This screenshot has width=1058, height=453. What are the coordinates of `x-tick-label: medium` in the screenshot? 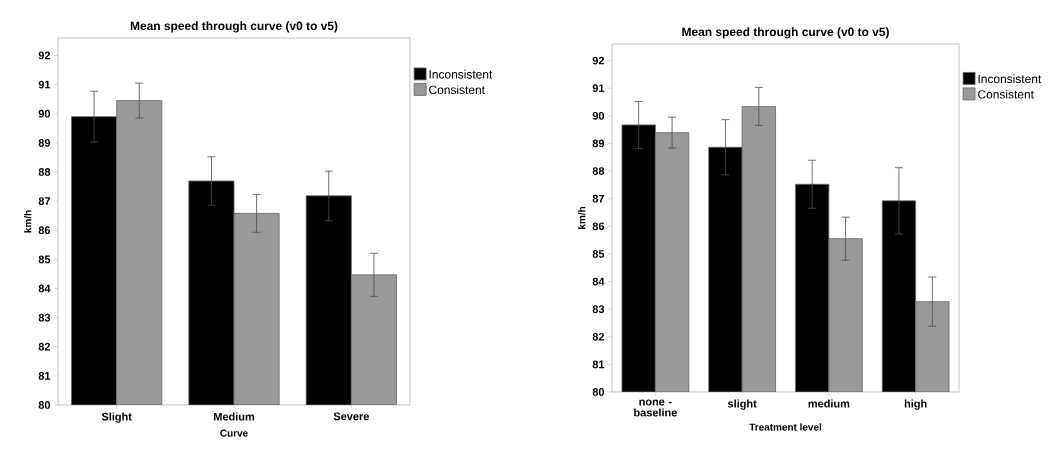 It's located at (829, 403).